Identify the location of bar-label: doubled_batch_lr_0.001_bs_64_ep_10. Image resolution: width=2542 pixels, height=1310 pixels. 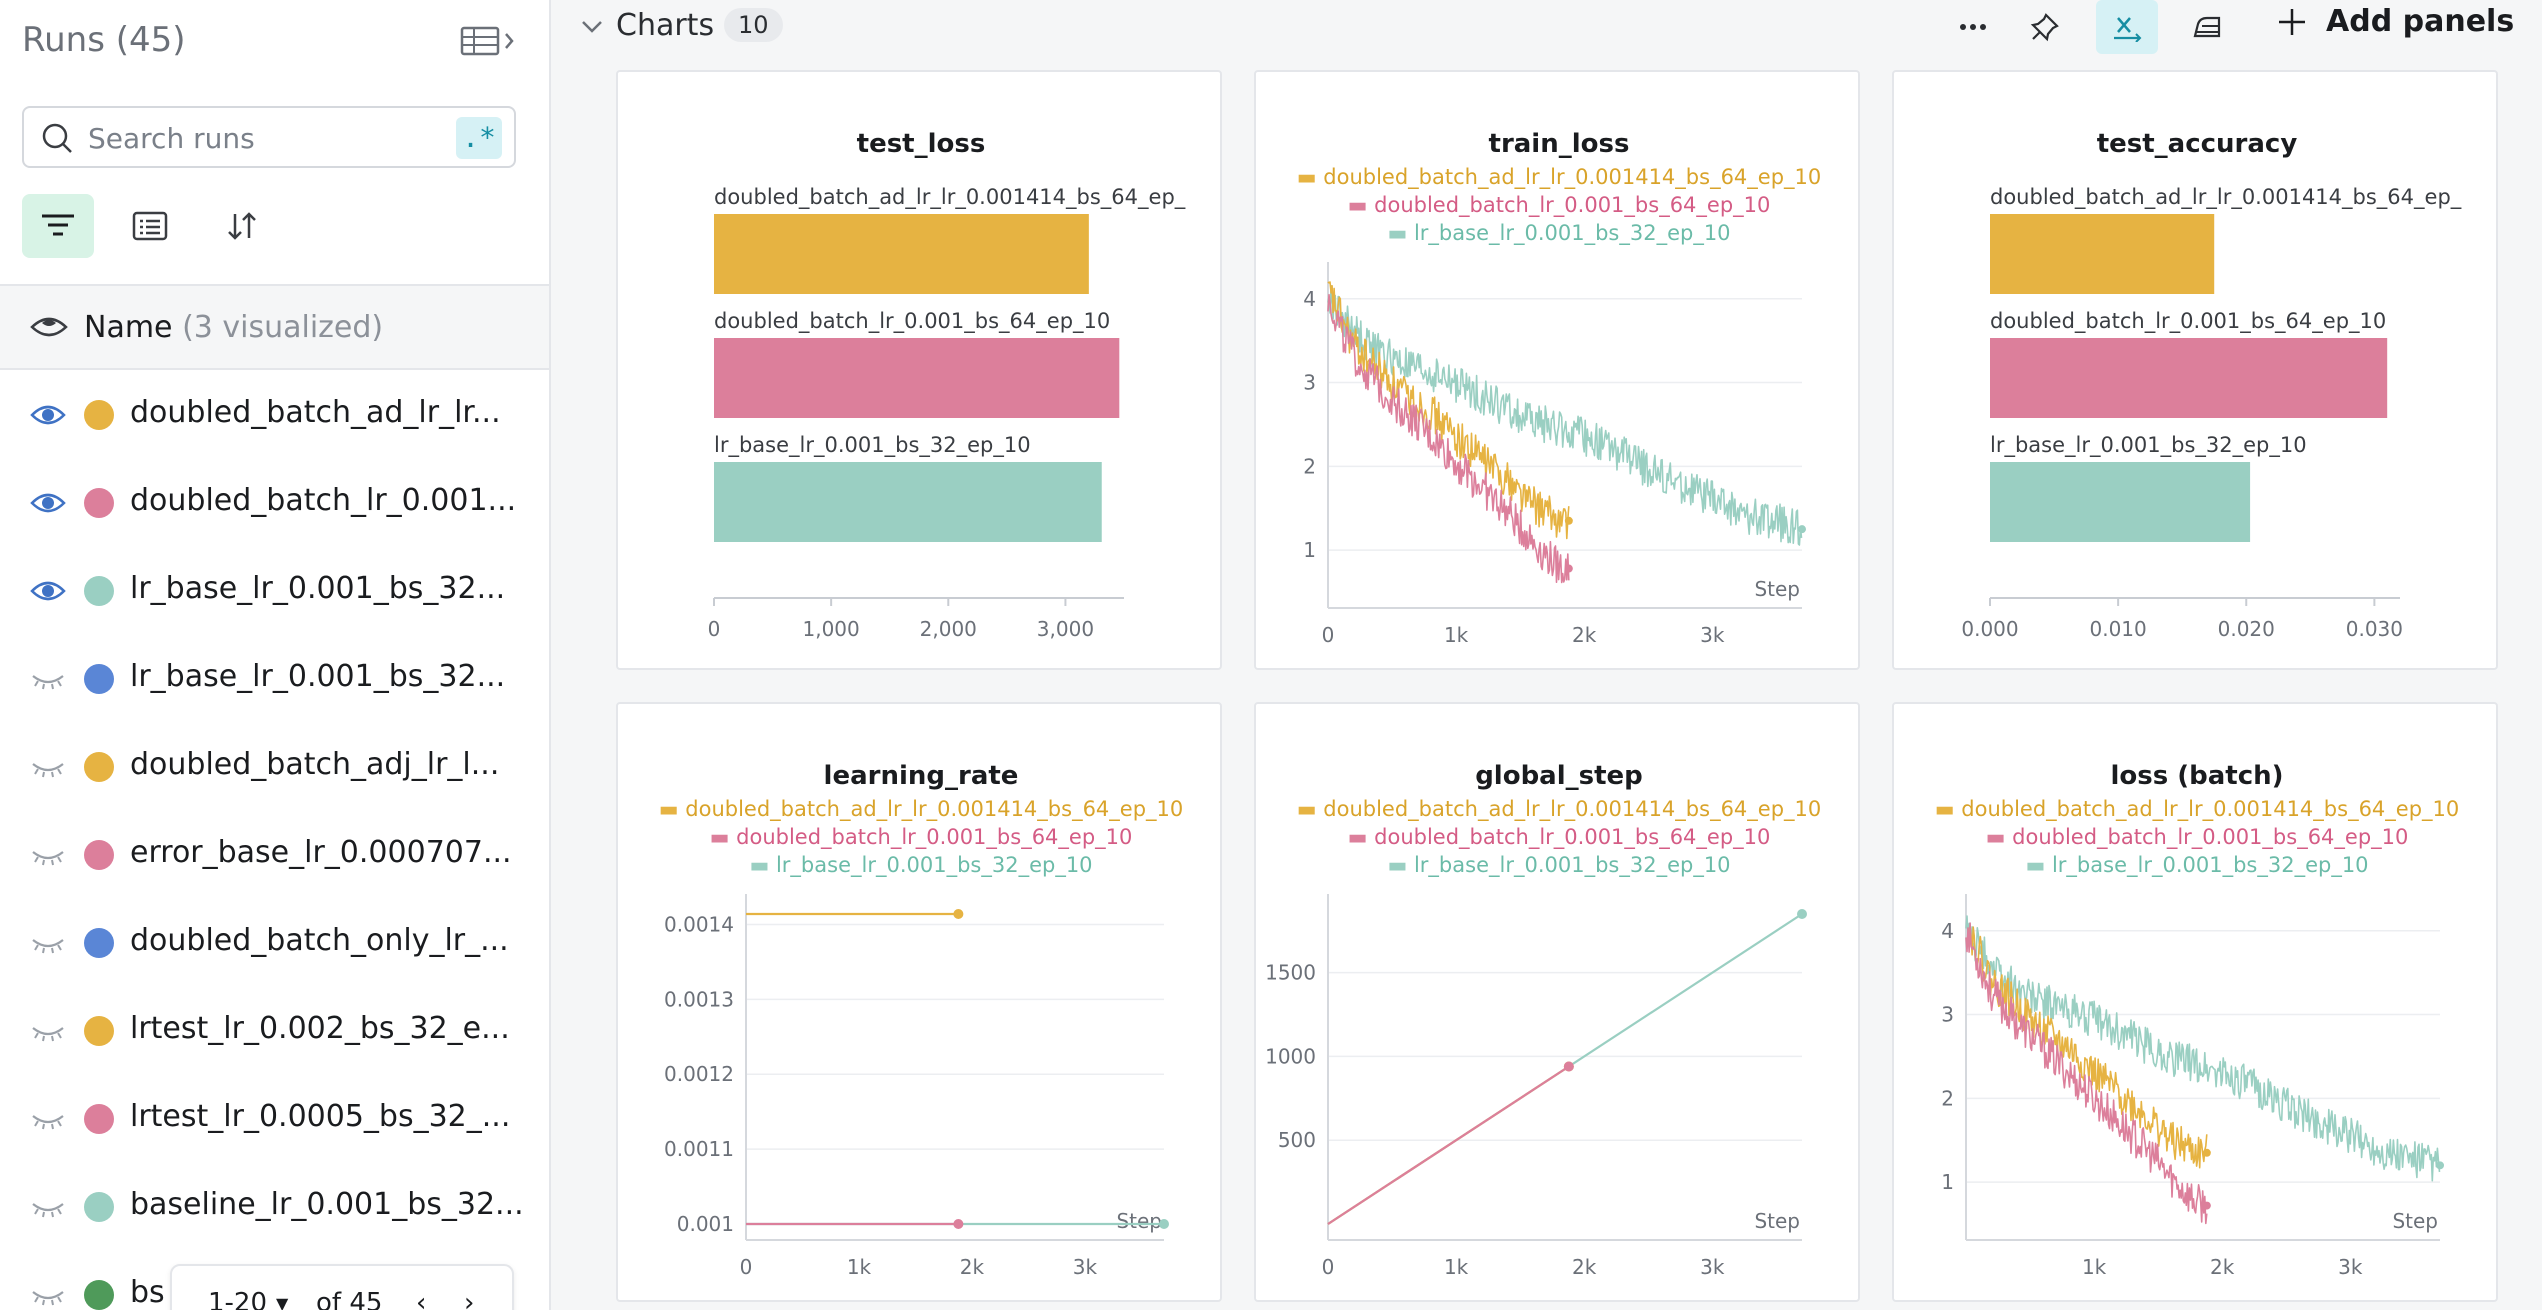
(912, 321).